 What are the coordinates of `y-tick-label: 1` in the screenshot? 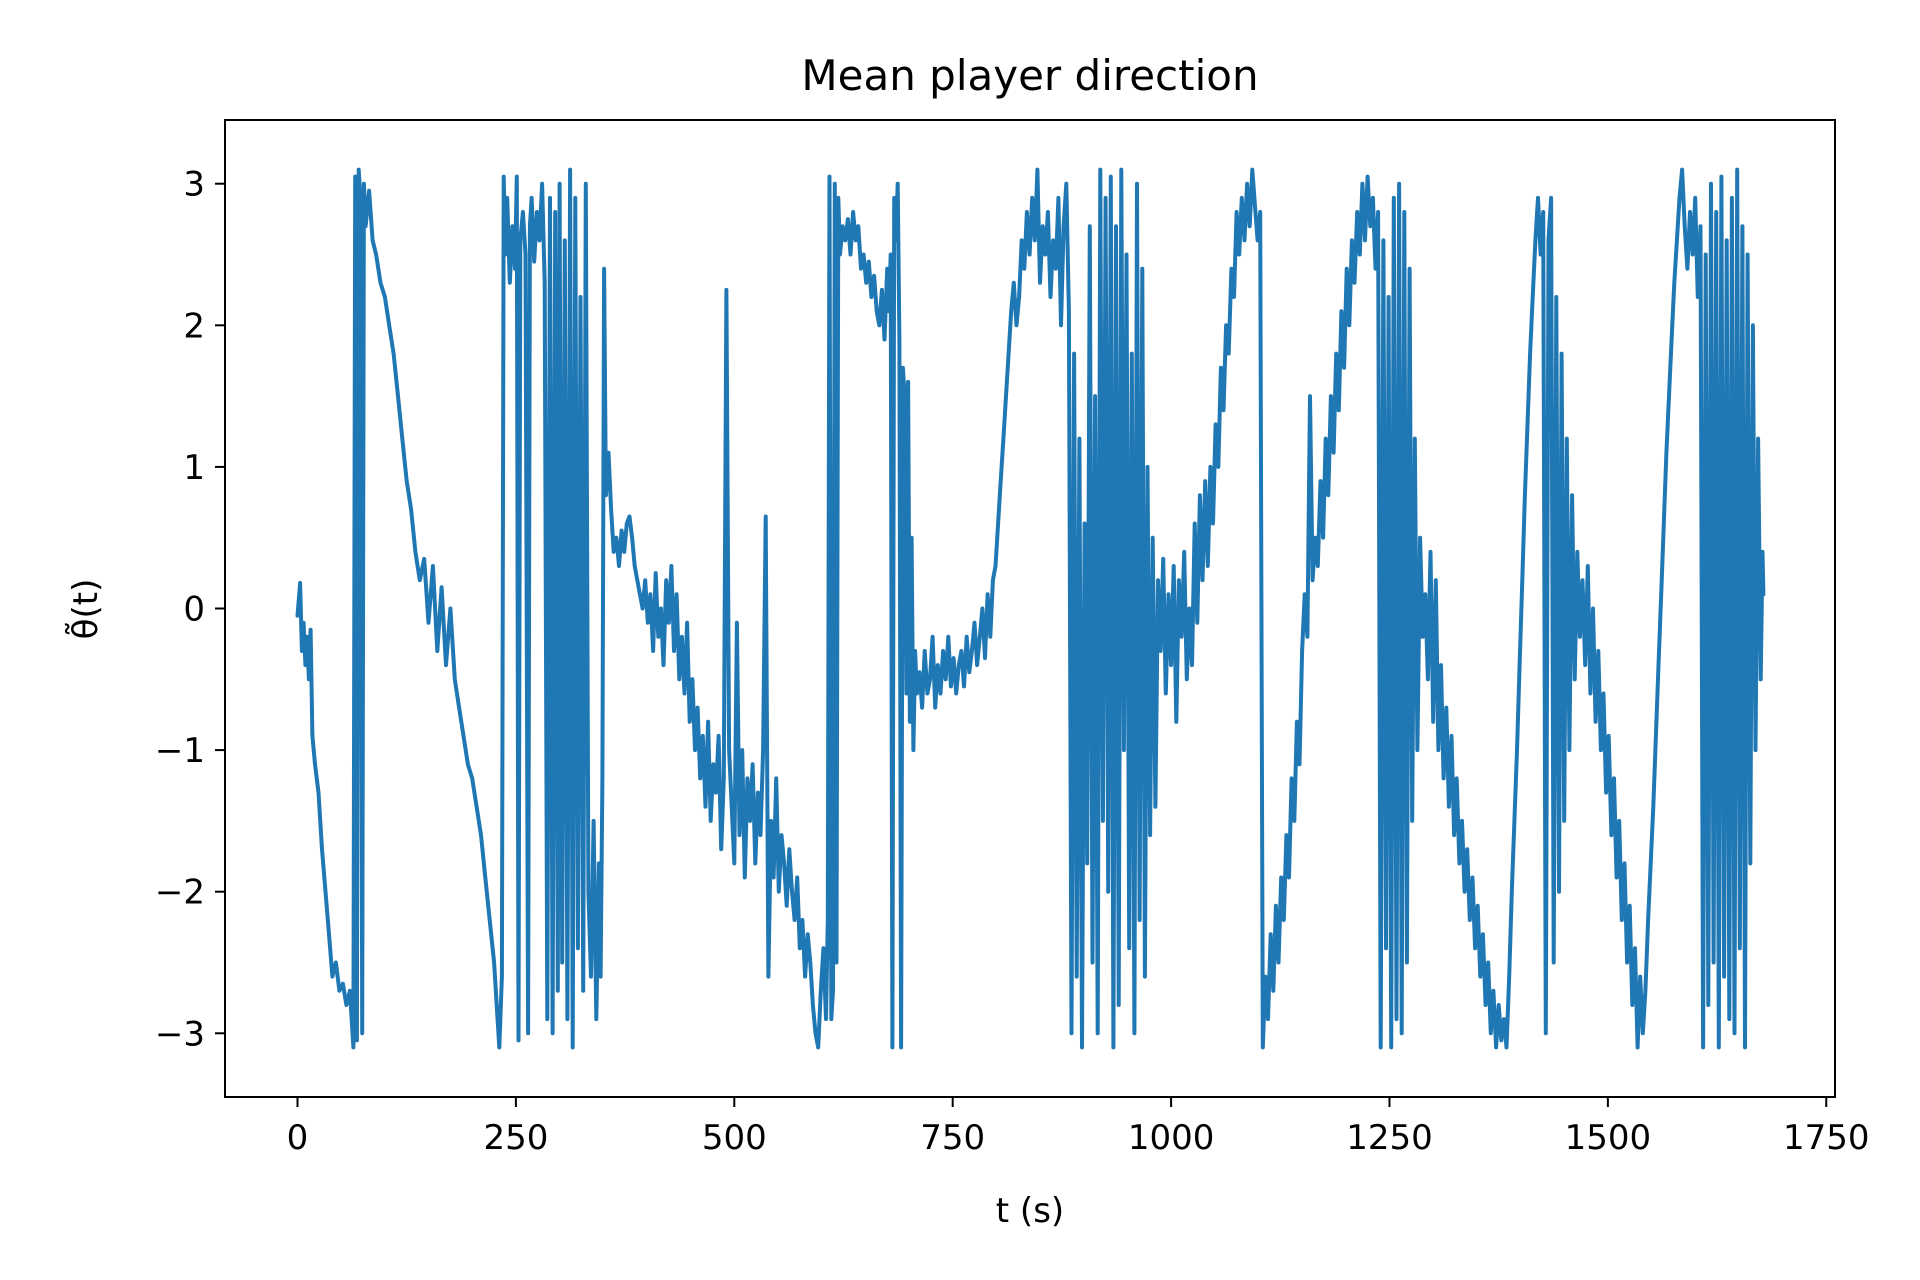 It's located at (194, 468).